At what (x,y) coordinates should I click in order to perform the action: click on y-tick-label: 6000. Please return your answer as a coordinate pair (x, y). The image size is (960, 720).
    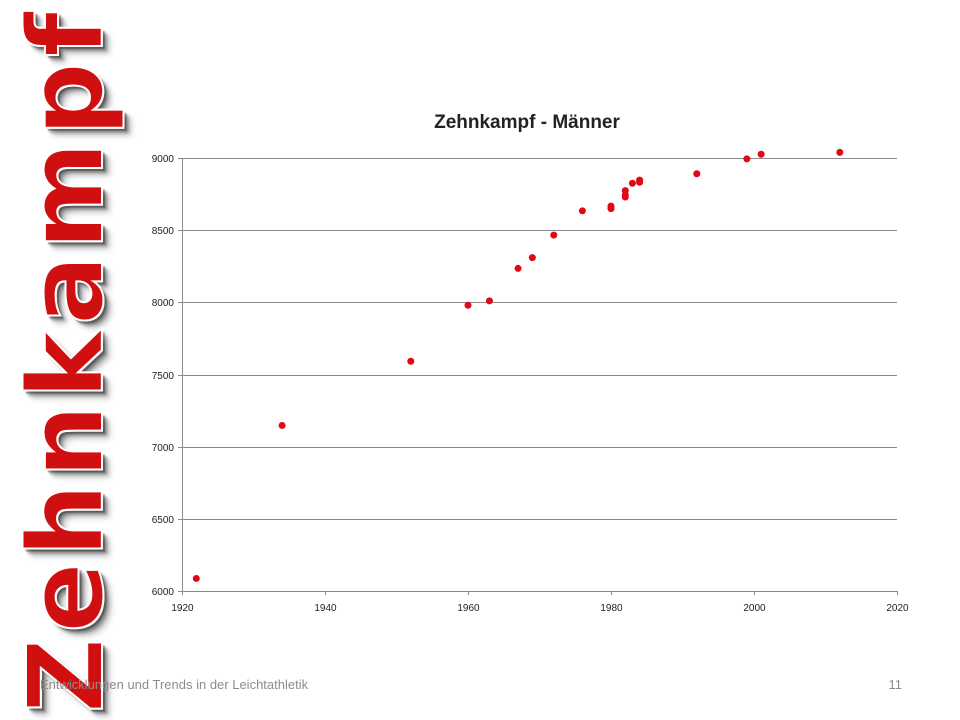
    Looking at the image, I should click on (163, 592).